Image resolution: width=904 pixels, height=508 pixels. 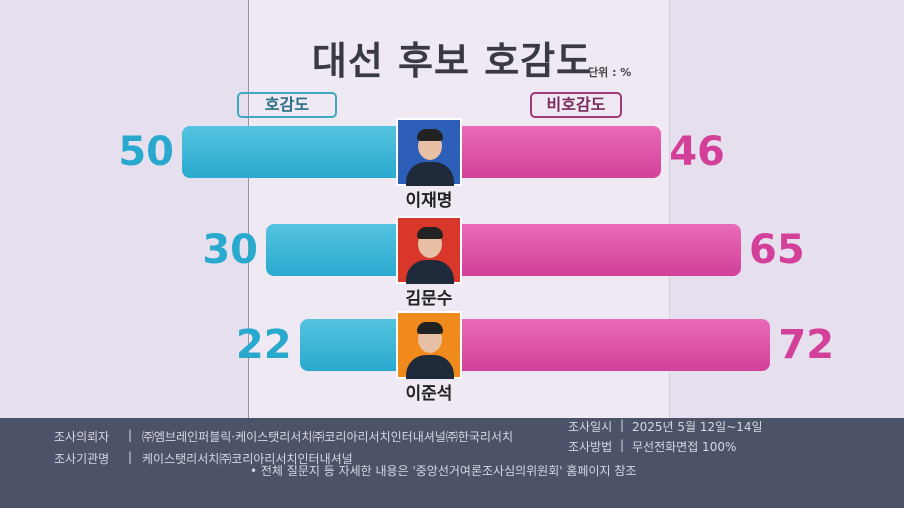 I want to click on unfavorable-value: 65, so click(x=777, y=250).